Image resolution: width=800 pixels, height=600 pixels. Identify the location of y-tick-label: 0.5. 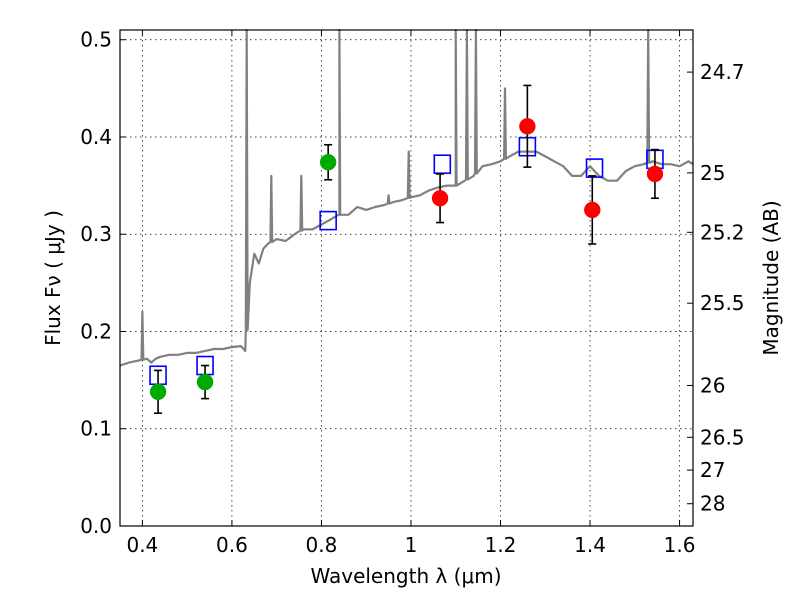
(96, 40).